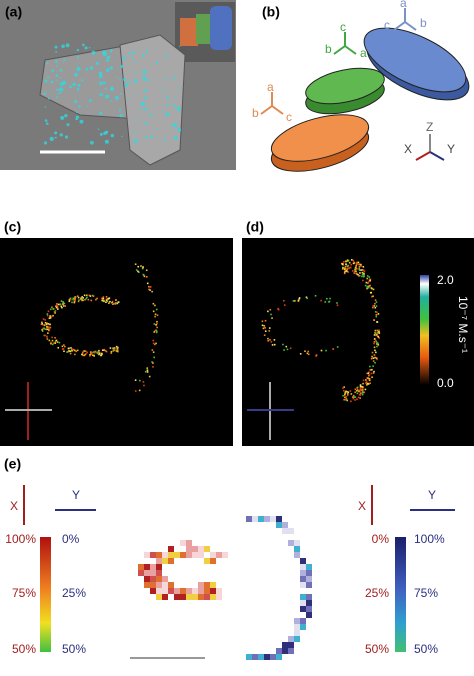 The width and height of the screenshot is (474, 676). What do you see at coordinates (14, 506) in the screenshot?
I see `x-label: X` at bounding box center [14, 506].